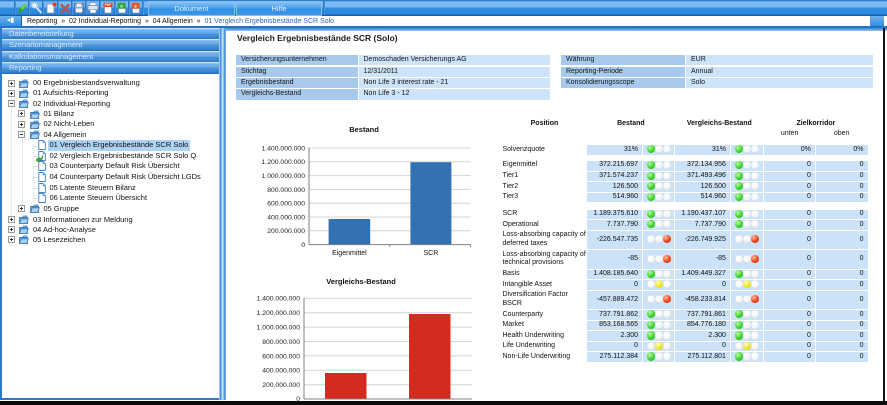  Describe the element at coordinates (349, 253) in the screenshot. I see `svg-text: Eigenmittel` at that location.